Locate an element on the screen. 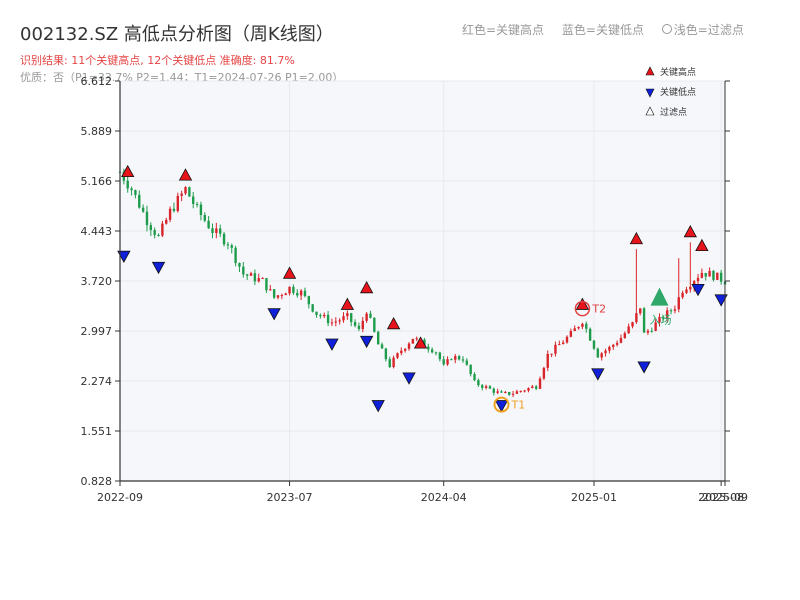 This screenshot has height=600, width=800. y-tick-label: 0.828 is located at coordinates (97, 481).